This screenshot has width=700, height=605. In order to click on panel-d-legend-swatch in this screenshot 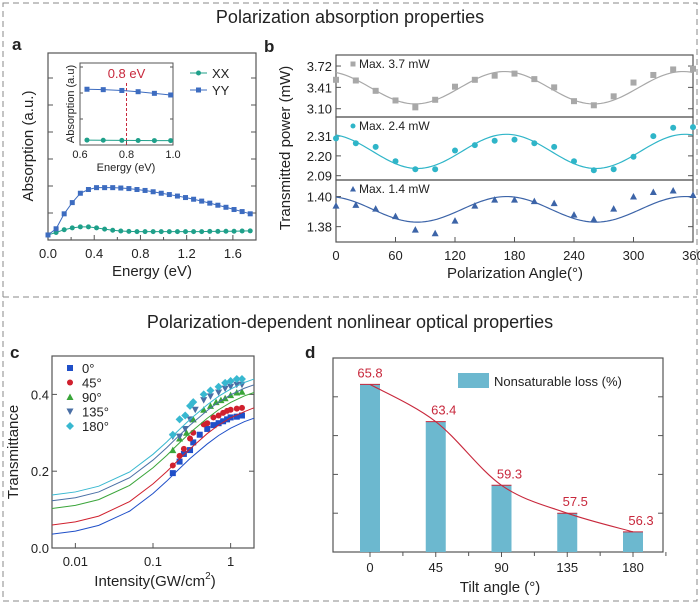, I will do `click(473, 380)`.